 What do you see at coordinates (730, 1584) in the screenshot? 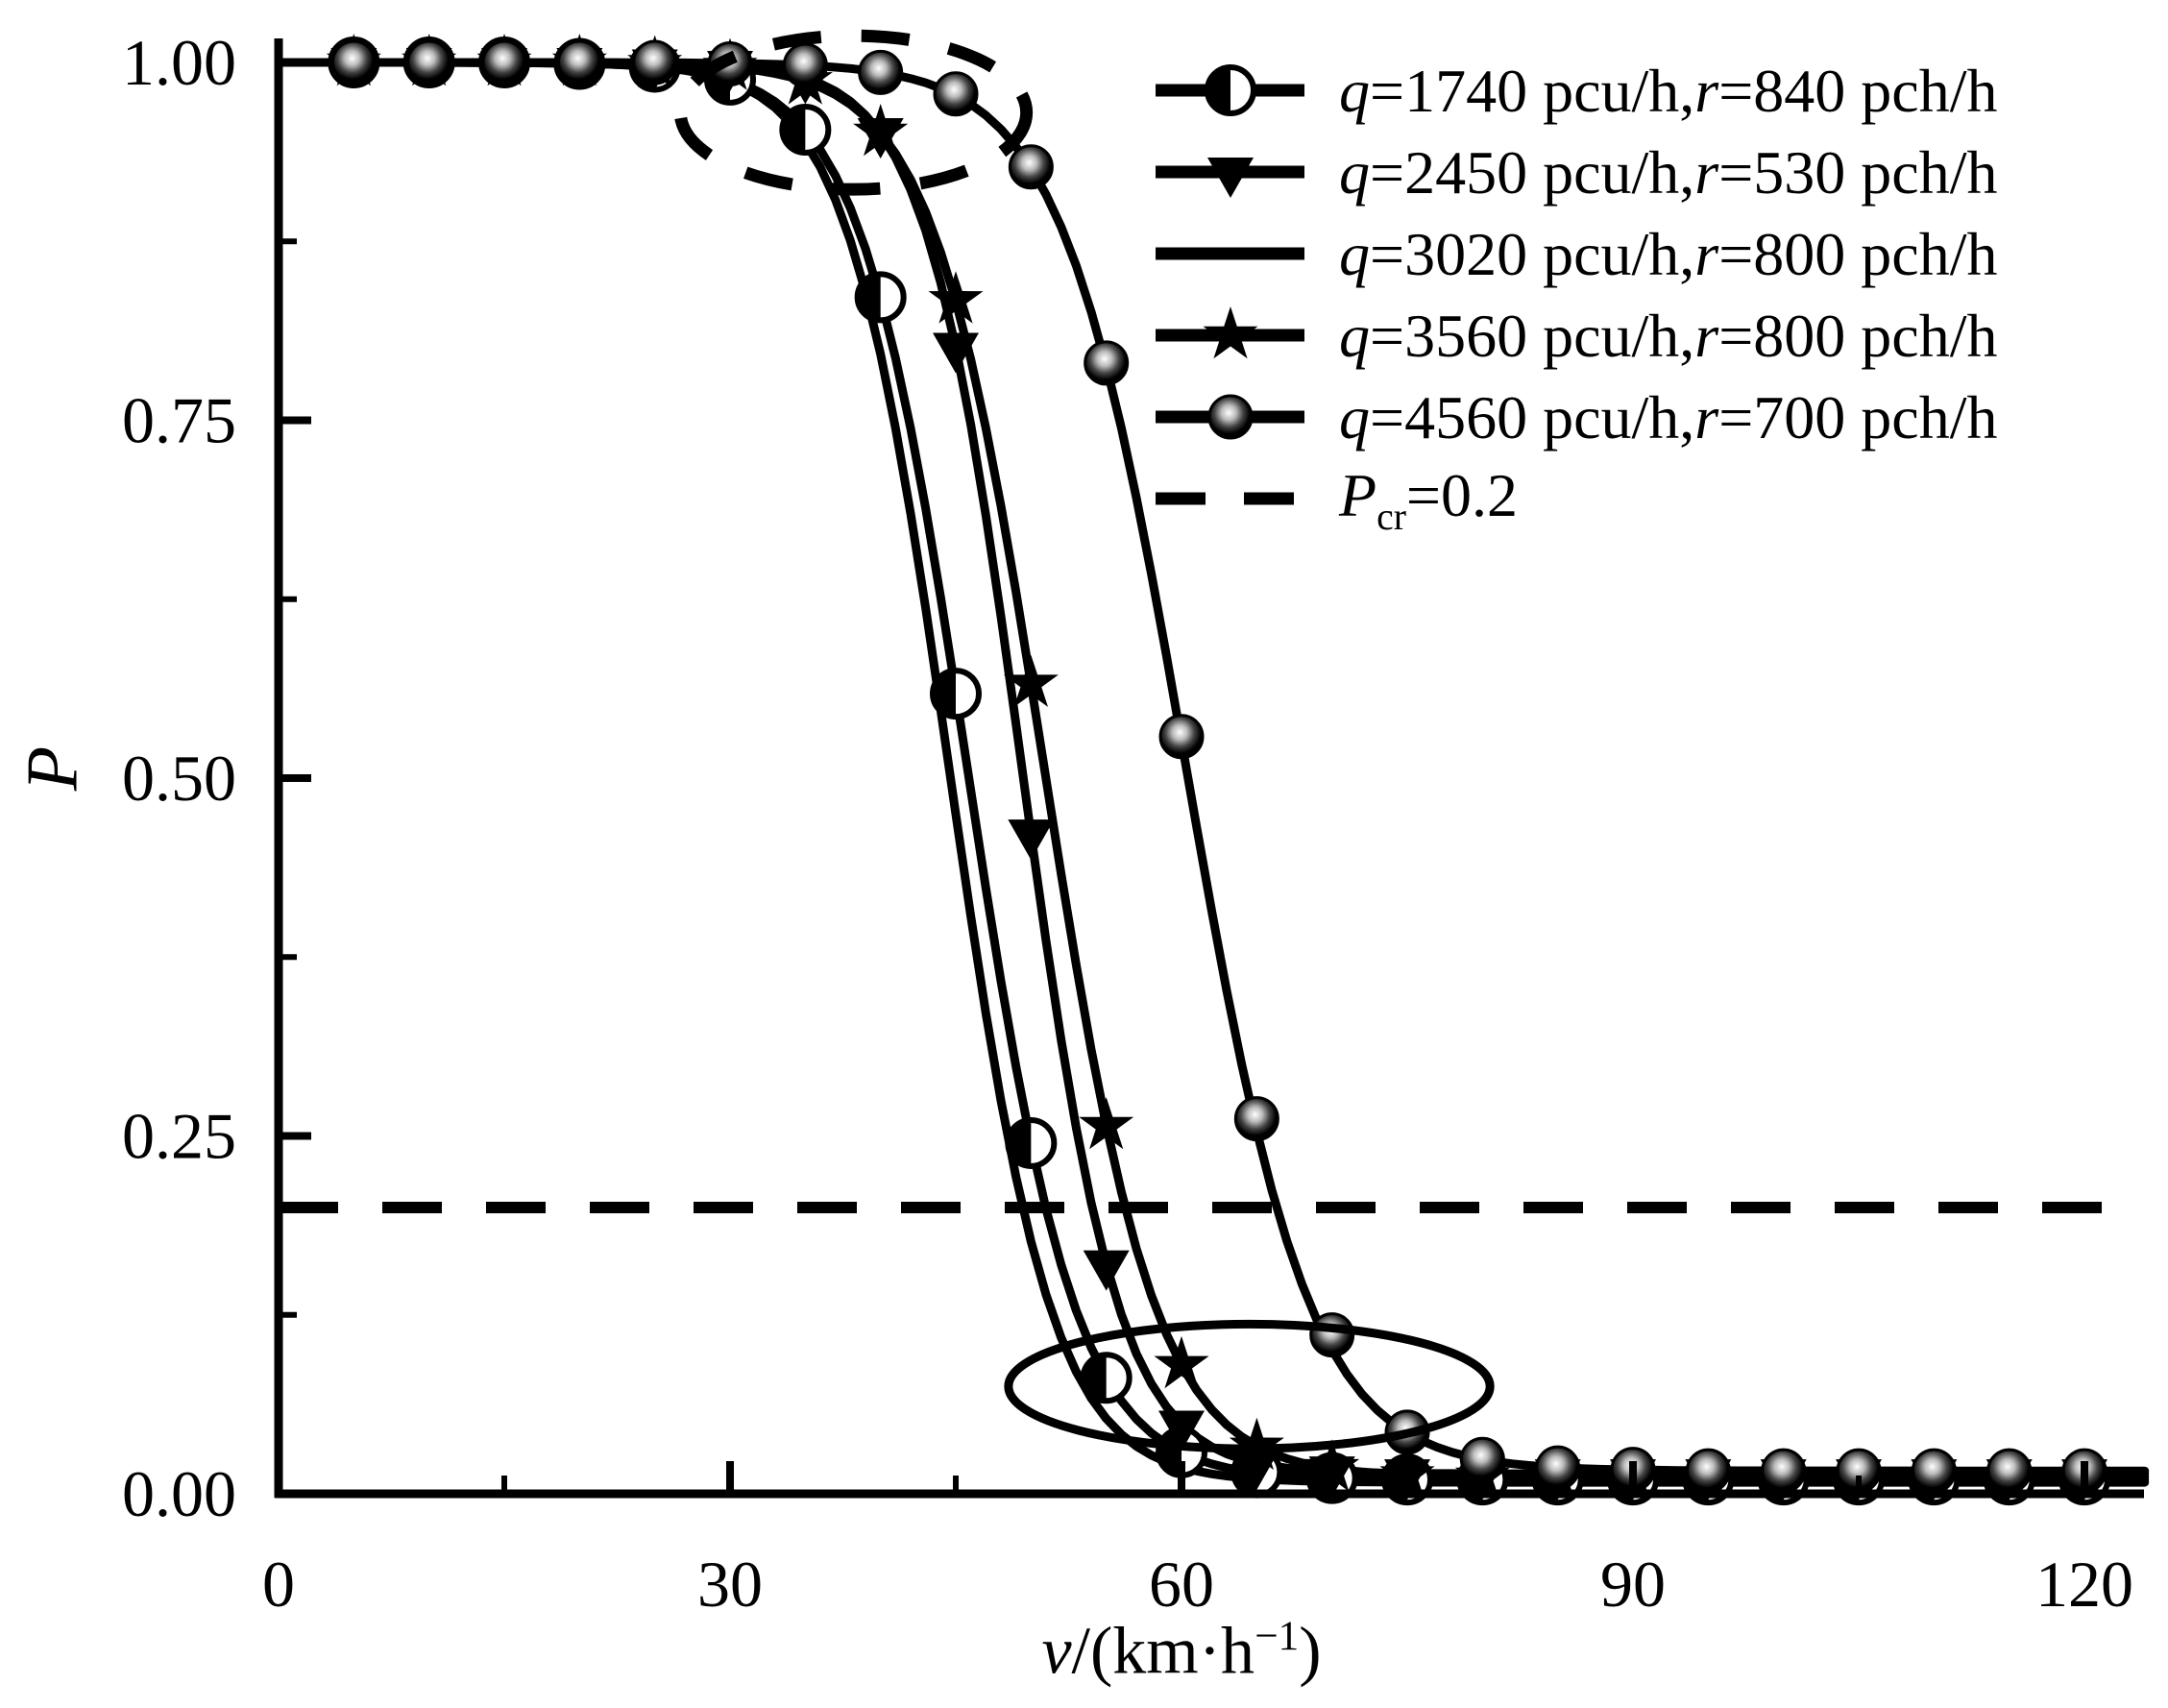
I see `x-tick-label: 30` at bounding box center [730, 1584].